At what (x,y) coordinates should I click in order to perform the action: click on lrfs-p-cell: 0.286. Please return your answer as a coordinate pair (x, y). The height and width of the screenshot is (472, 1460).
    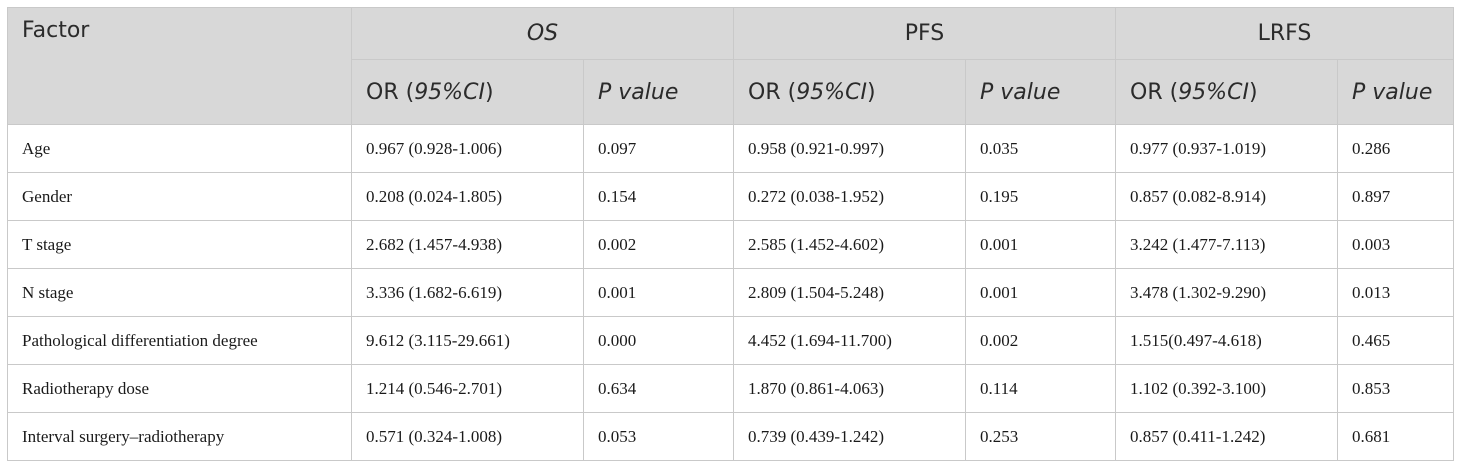
    Looking at the image, I should click on (1395, 148).